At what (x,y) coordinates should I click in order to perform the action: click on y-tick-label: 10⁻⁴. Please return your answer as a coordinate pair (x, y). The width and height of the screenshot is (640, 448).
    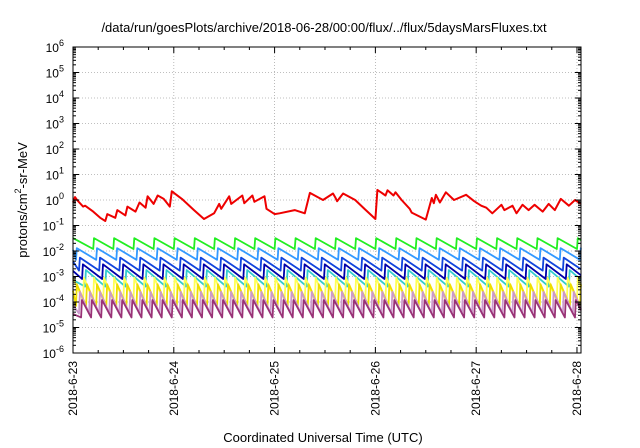
    Looking at the image, I should click on (53, 301).